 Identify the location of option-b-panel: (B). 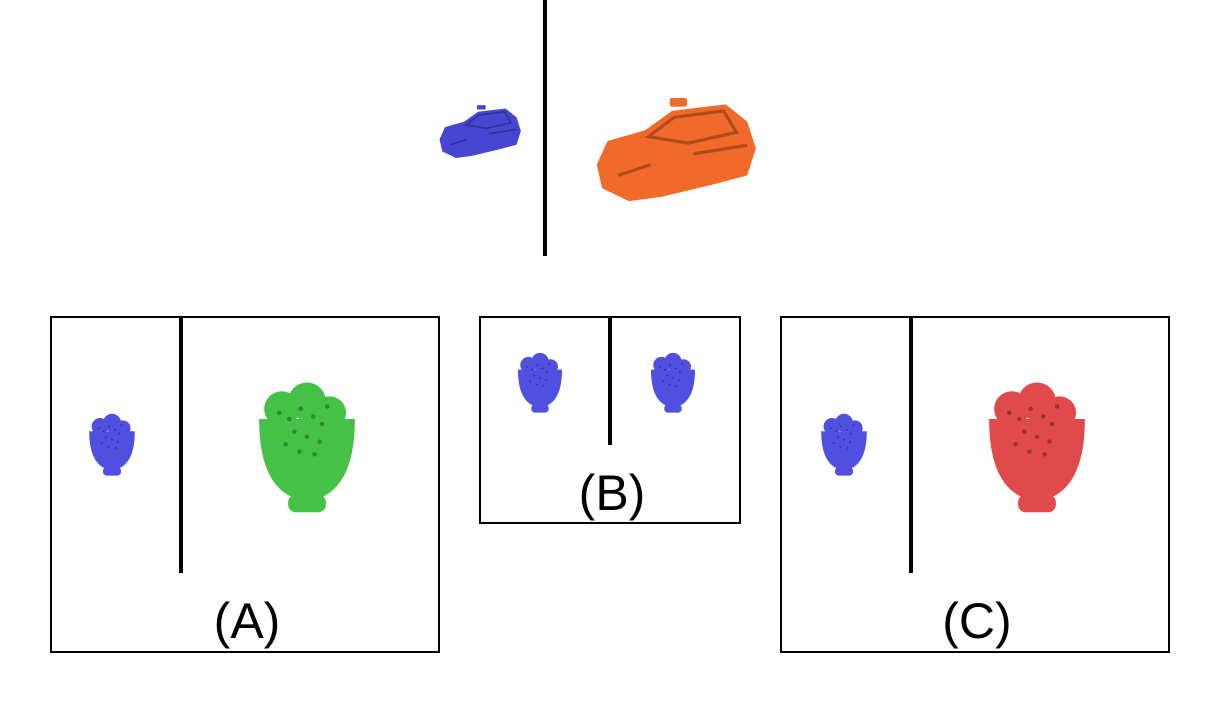
(610, 420).